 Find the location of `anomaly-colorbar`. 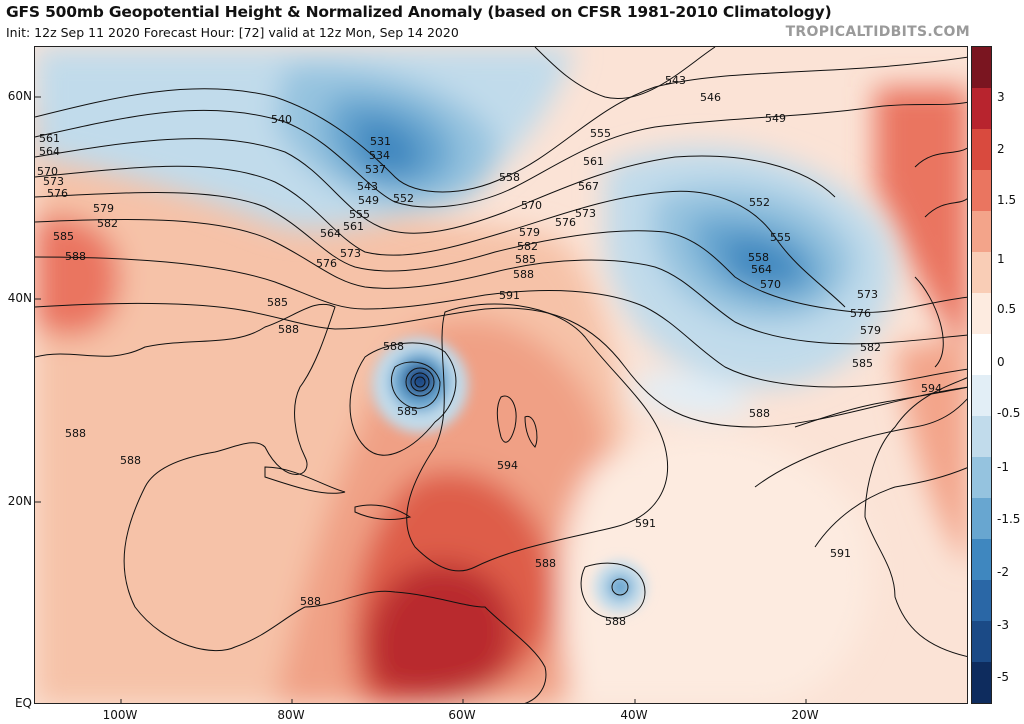

anomaly-colorbar is located at coordinates (981, 375).